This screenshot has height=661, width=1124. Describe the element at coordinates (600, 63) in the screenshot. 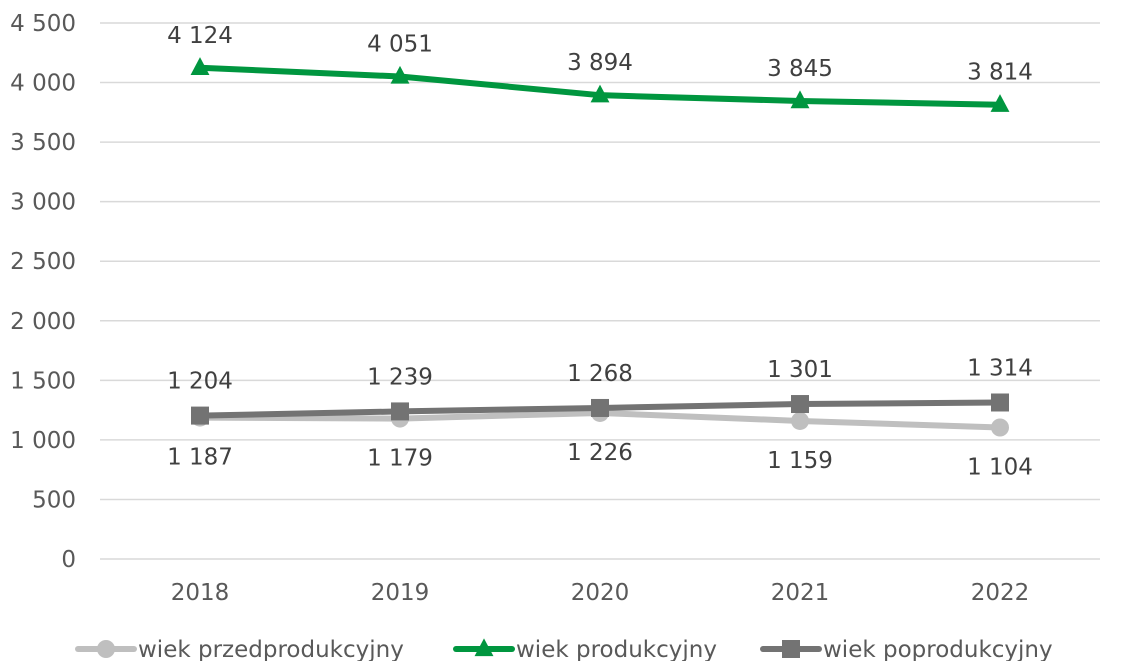

I see `data-label: 3 894` at that location.